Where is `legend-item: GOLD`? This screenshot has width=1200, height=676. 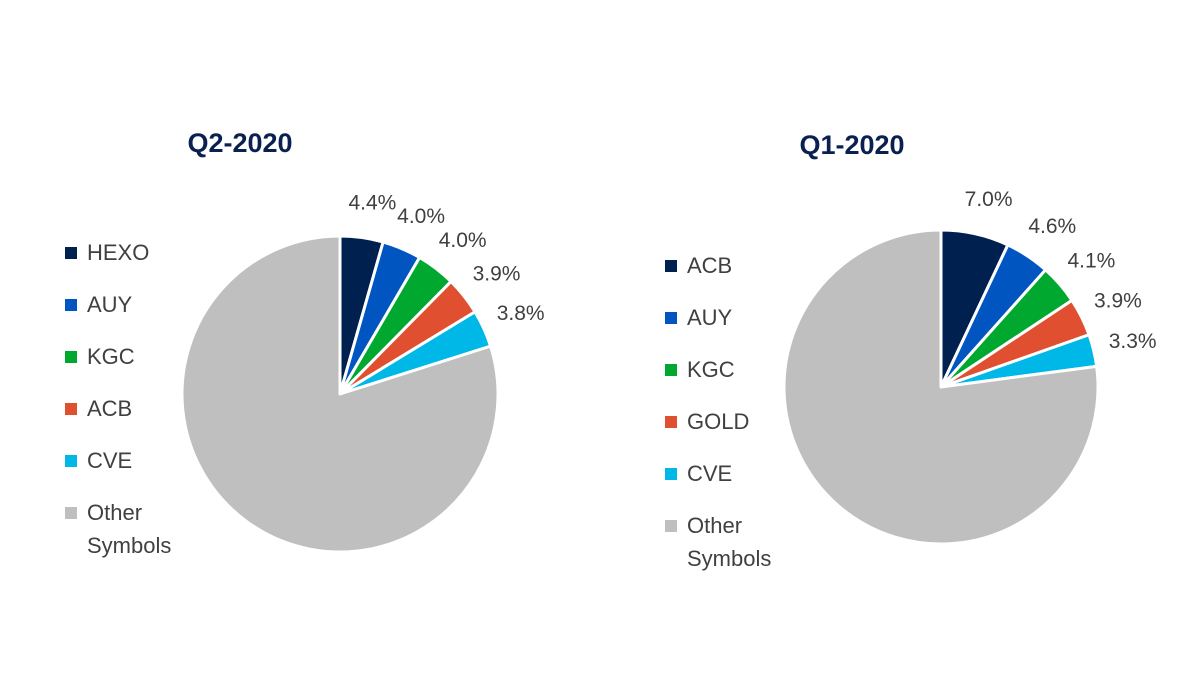 legend-item: GOLD is located at coordinates (722, 421).